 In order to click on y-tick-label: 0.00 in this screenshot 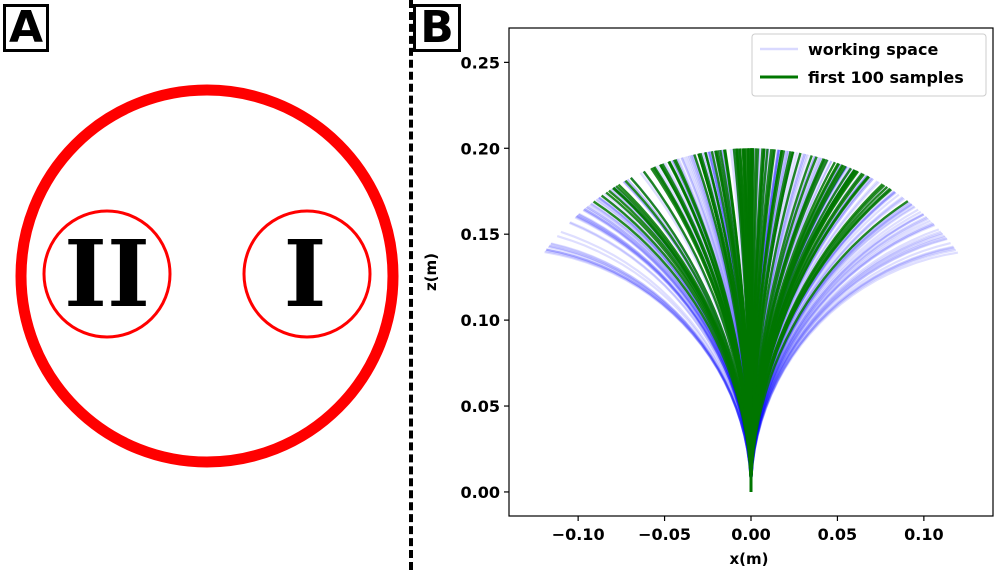, I will do `click(480, 492)`.